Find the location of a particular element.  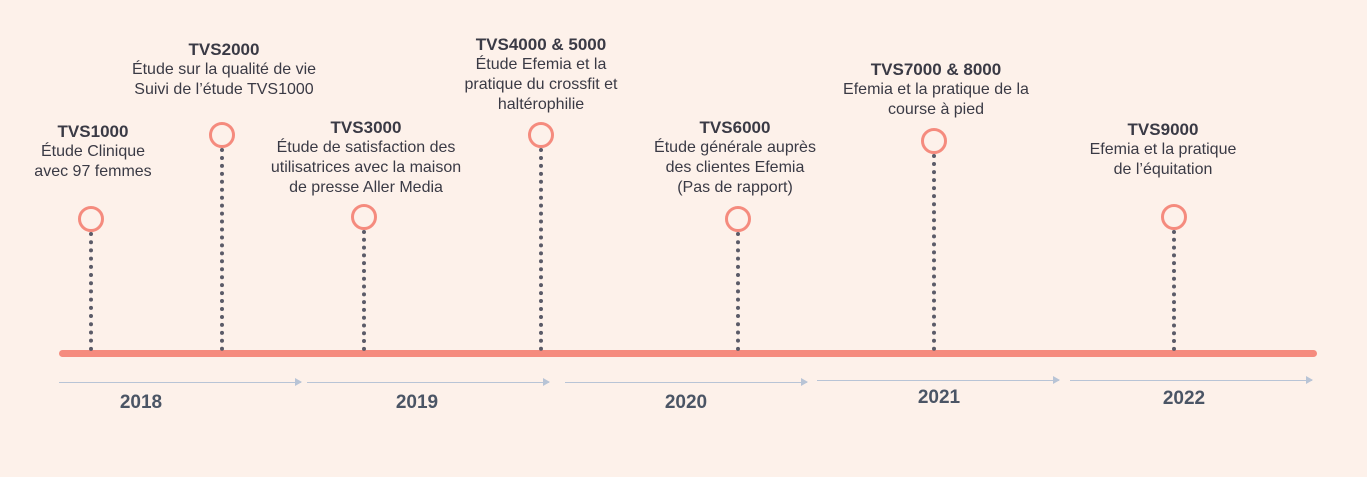

year-label: 2022 is located at coordinates (1184, 398).